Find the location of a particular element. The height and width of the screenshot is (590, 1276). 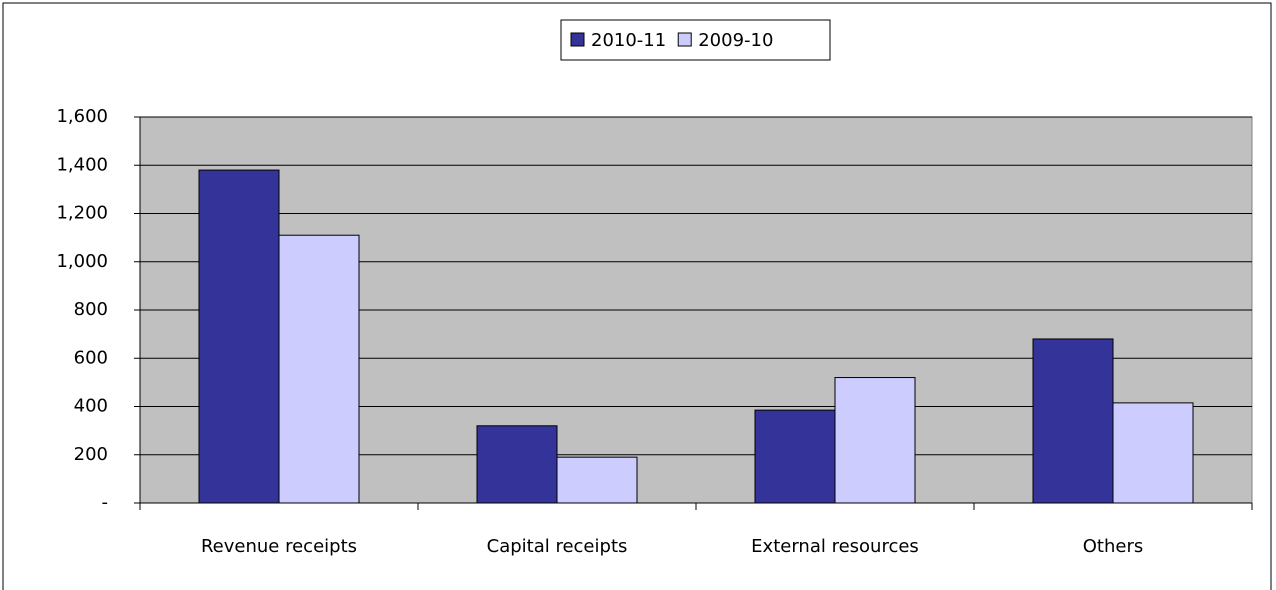

x-tick-label: Others is located at coordinates (1113, 546).